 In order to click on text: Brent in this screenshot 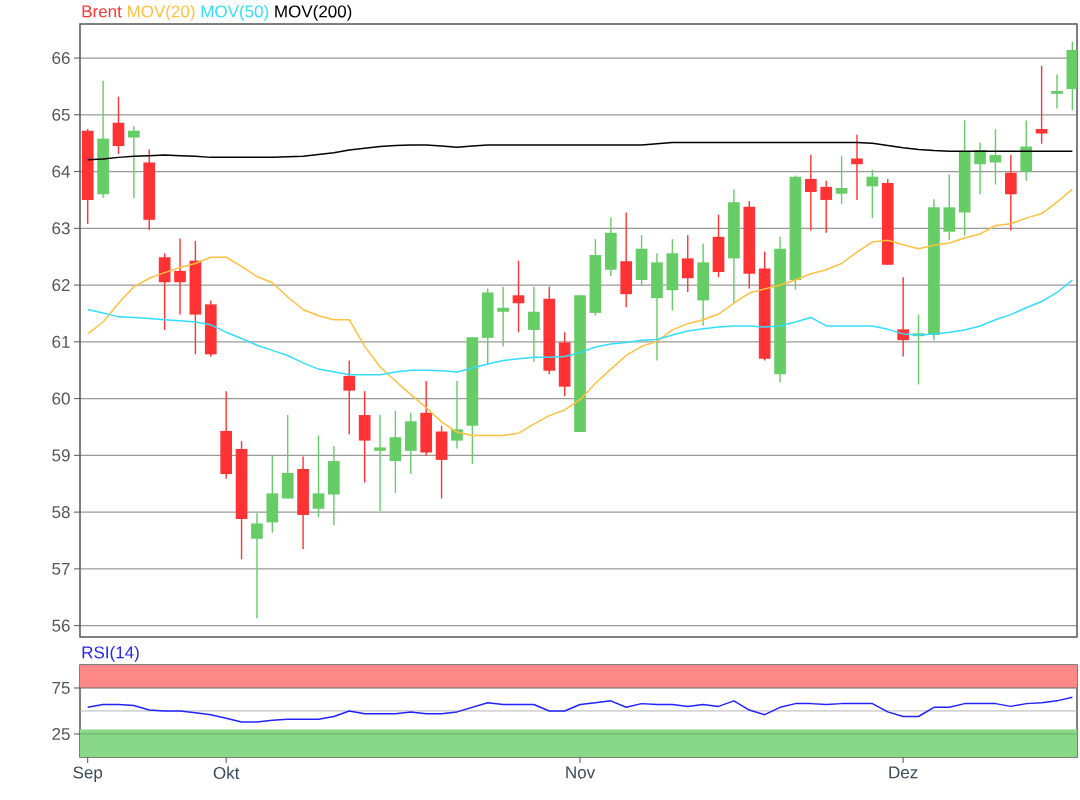, I will do `click(102, 11)`.